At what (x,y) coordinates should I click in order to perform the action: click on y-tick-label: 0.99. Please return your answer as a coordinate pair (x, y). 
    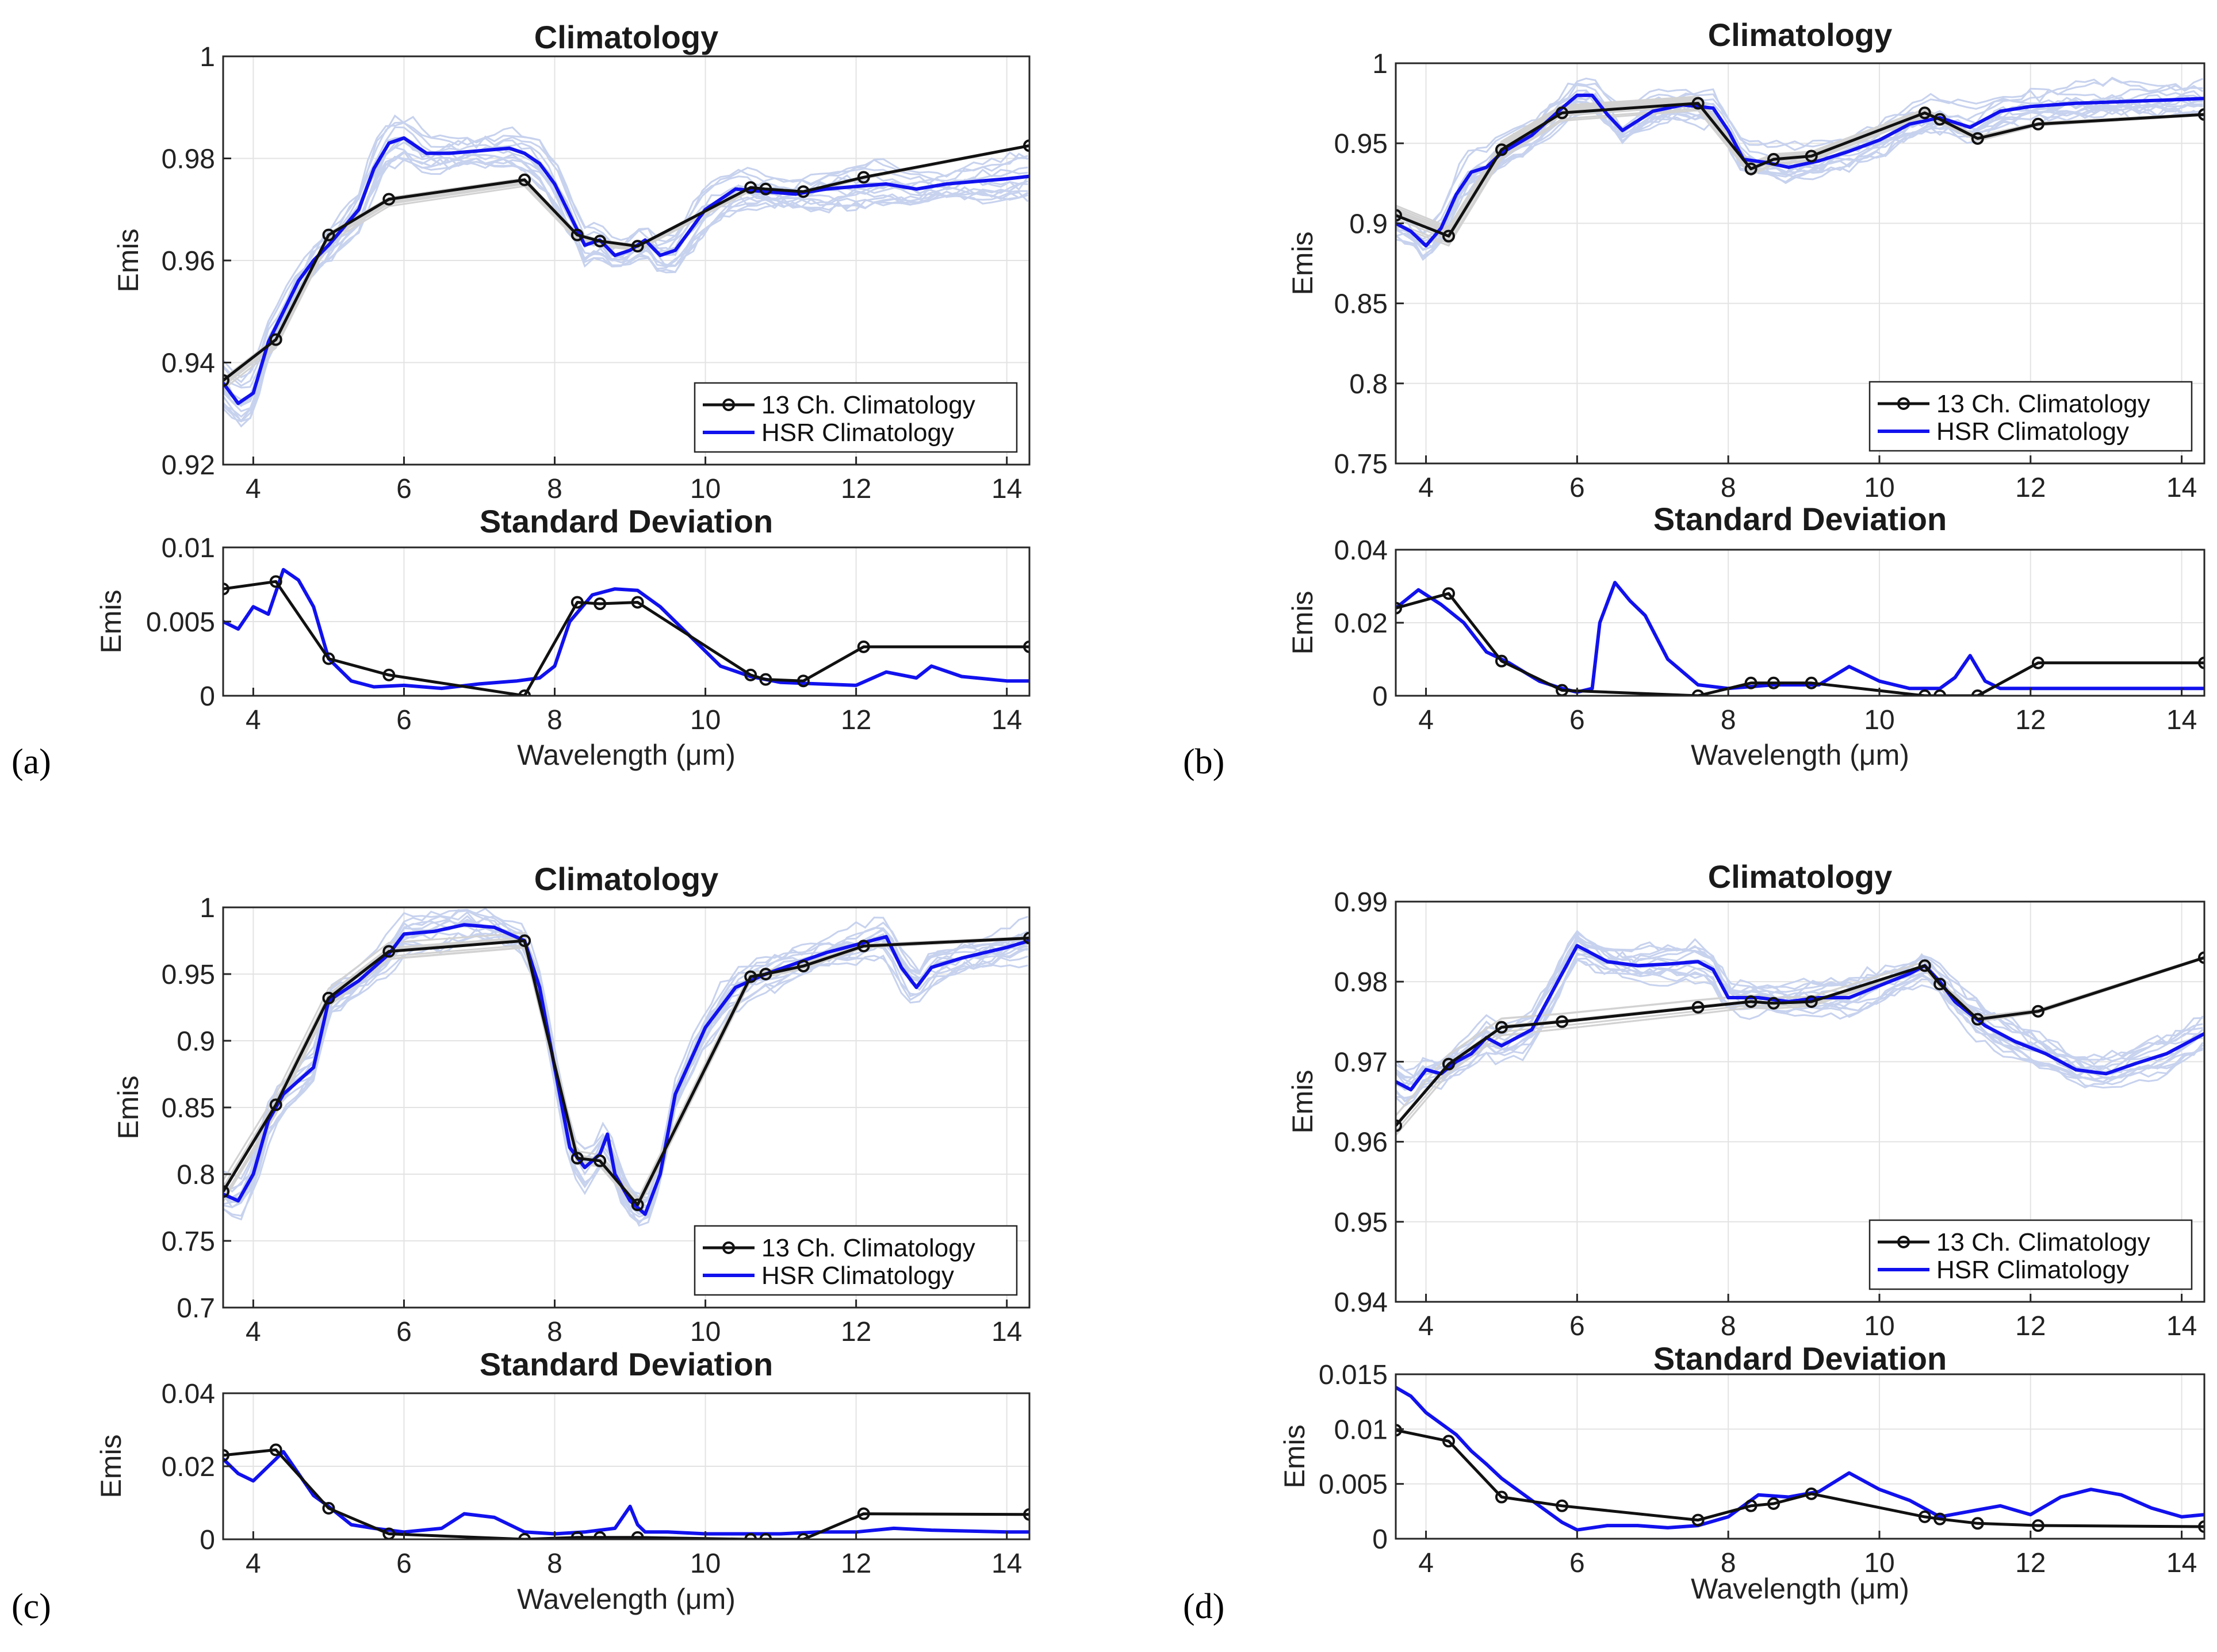
    Looking at the image, I should click on (1361, 902).